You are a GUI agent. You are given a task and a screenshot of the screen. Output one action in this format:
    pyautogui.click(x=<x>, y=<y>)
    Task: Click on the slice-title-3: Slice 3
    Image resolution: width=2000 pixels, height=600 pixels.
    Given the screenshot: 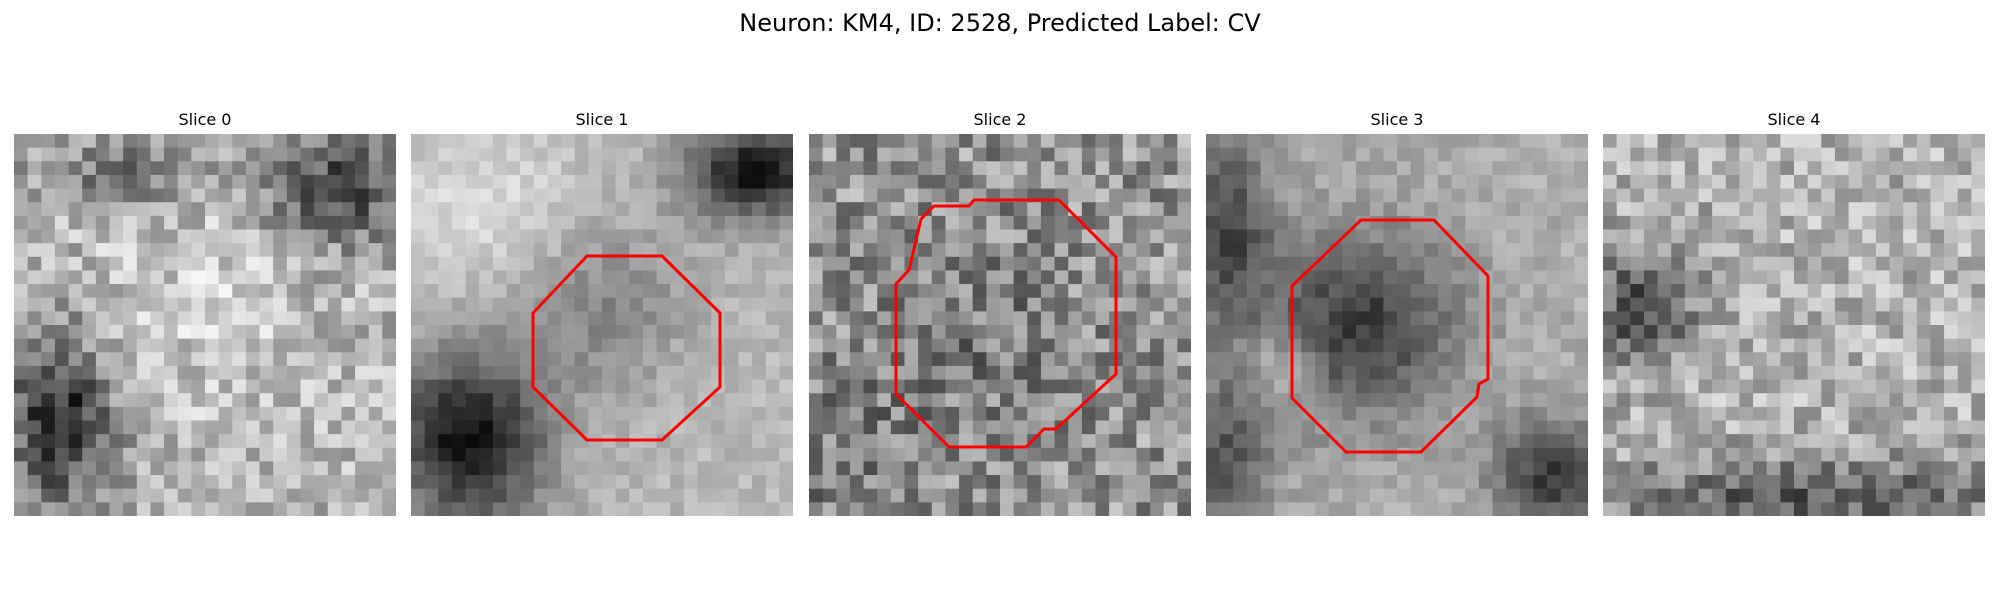 What is the action you would take?
    pyautogui.click(x=1397, y=119)
    